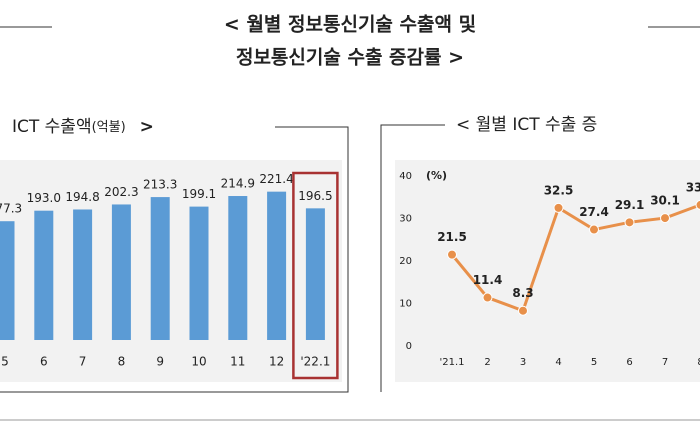 This screenshot has height=440, width=700. I want to click on value-label: 214.9, so click(238, 184).